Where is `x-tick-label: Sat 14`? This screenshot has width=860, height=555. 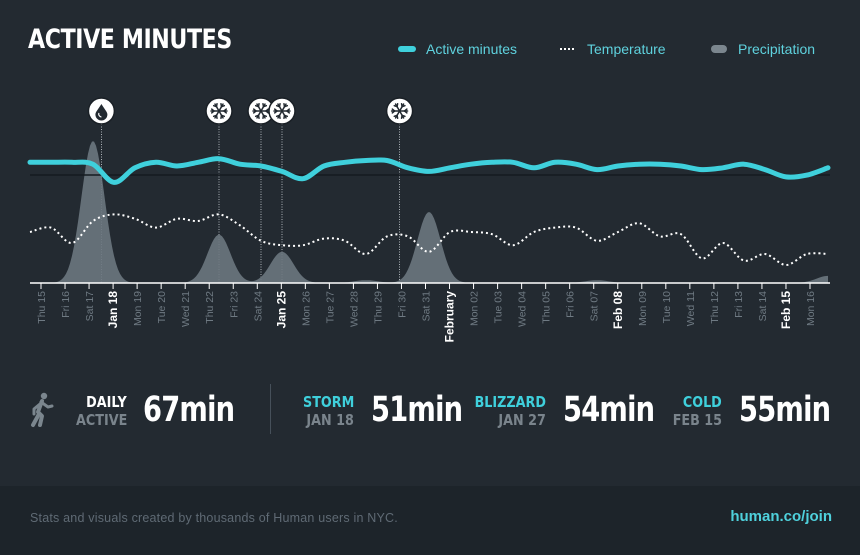
x-tick-label: Sat 14 is located at coordinates (763, 306).